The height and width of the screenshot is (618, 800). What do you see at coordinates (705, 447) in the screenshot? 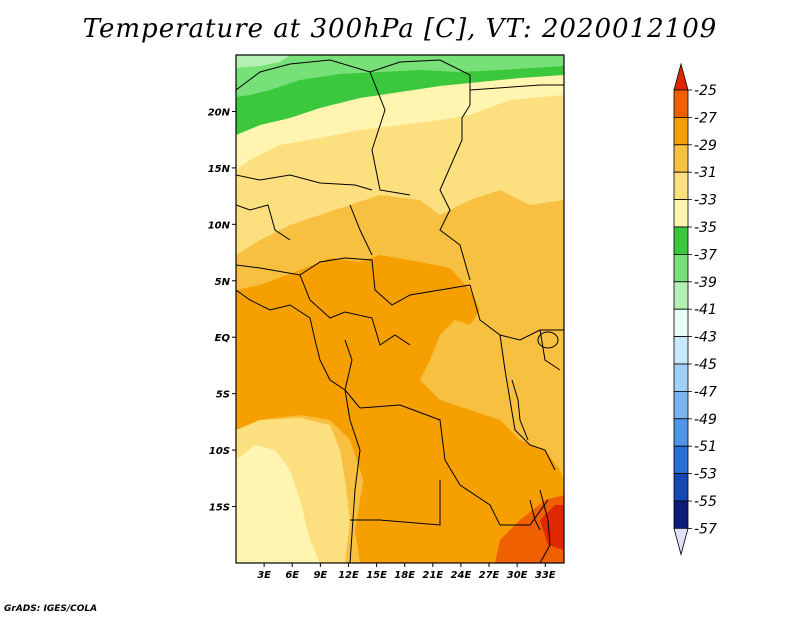
I see `colorbar-label: -51` at bounding box center [705, 447].